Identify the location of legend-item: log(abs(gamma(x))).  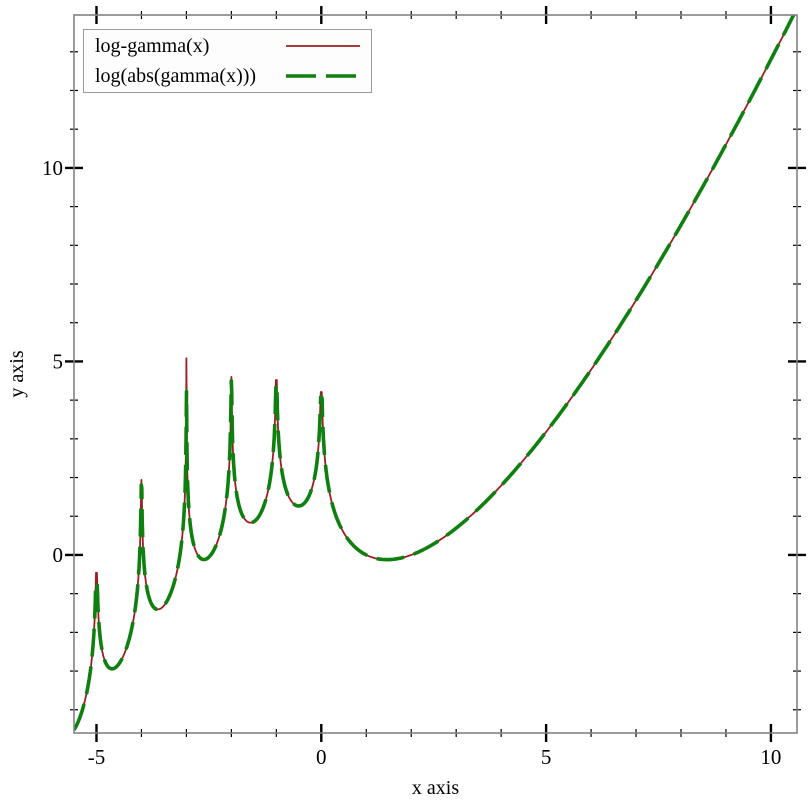
(228, 76).